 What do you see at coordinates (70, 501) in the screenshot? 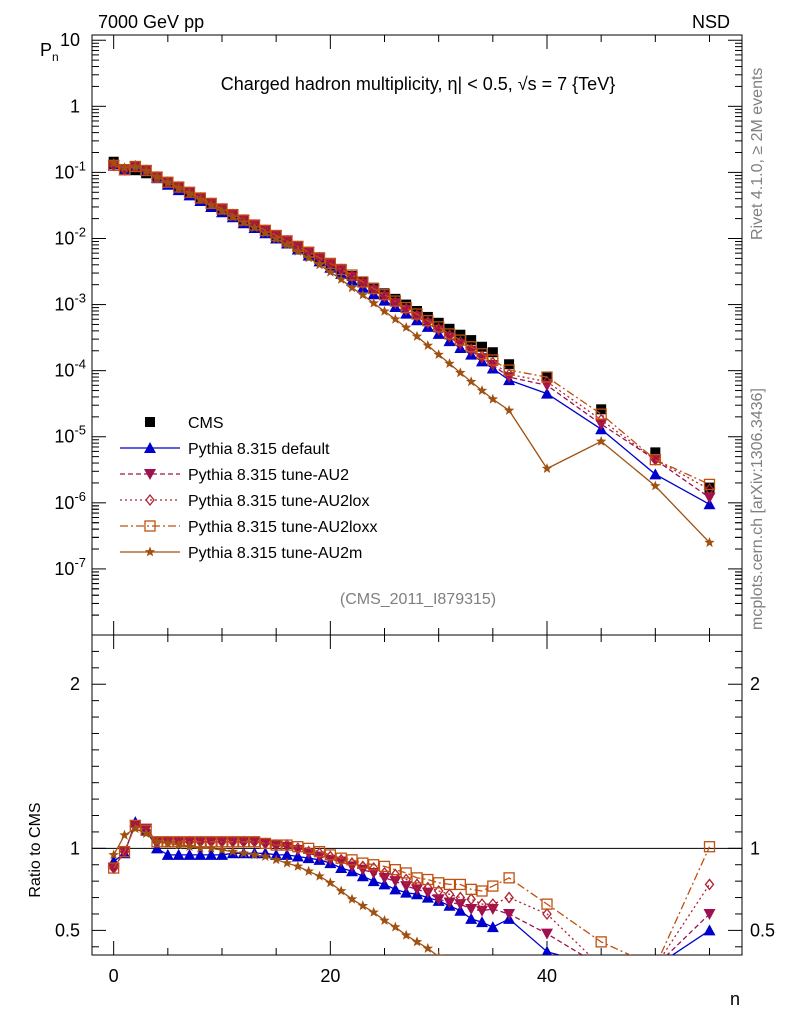
I see `y-tick-label: 10⁻⁶` at bounding box center [70, 501].